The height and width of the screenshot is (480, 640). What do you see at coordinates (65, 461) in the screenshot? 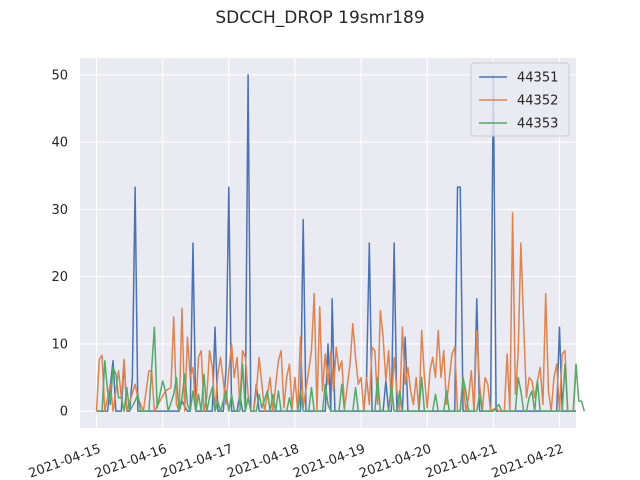
I see `x-tick-label: 2021-04-15` at bounding box center [65, 461].